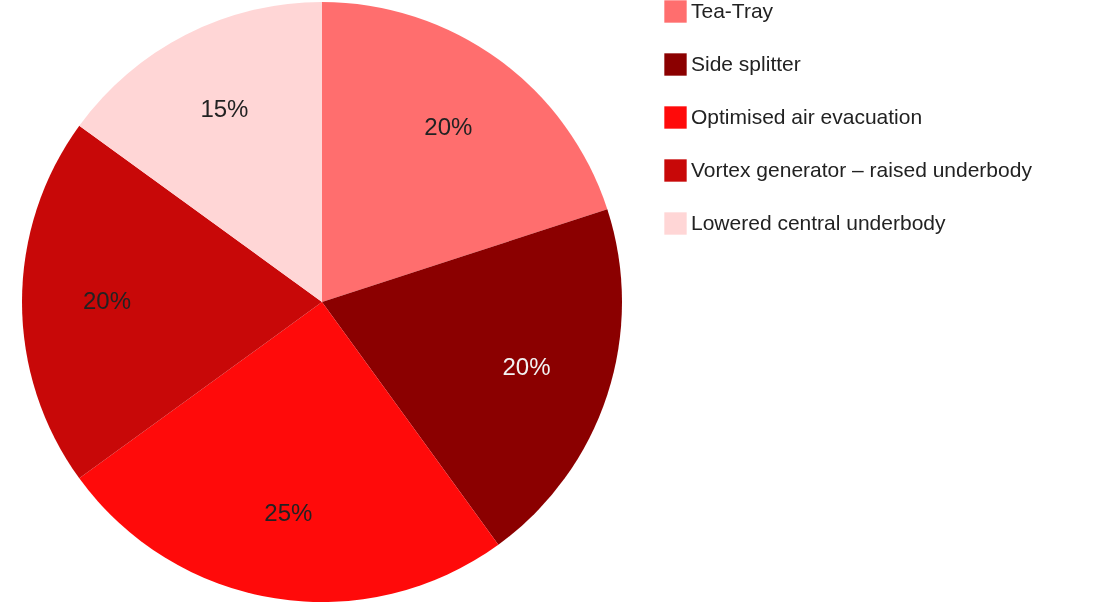 Image resolution: width=1099 pixels, height=606 pixels. I want to click on legend-label: Optimised air evacuation, so click(807, 116).